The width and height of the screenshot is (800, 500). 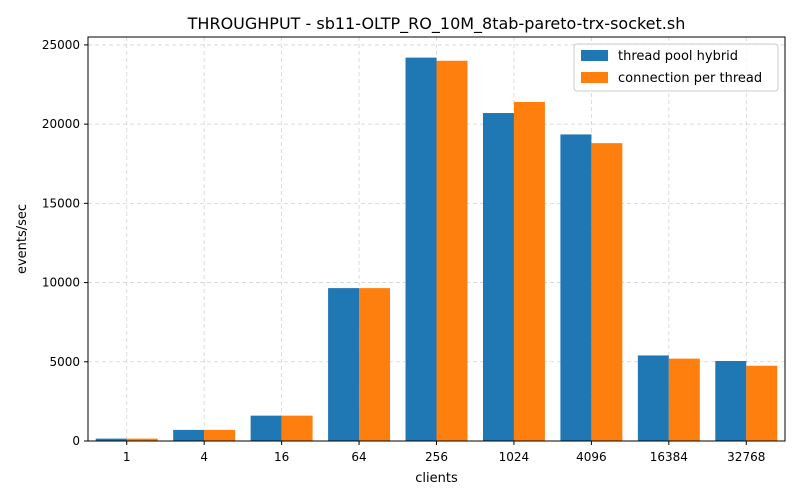 I want to click on x-tick-label-32768: 32768, so click(x=746, y=457).